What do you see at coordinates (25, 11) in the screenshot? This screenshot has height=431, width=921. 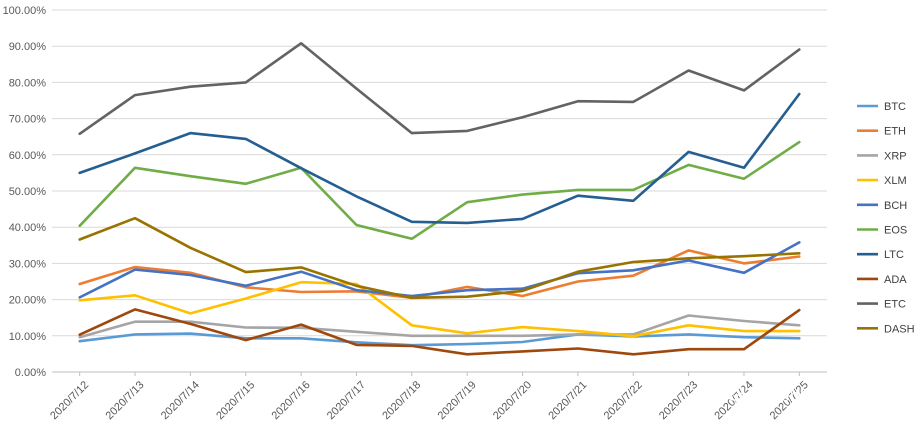 I see `y-tick-label: 100.00%` at bounding box center [25, 11].